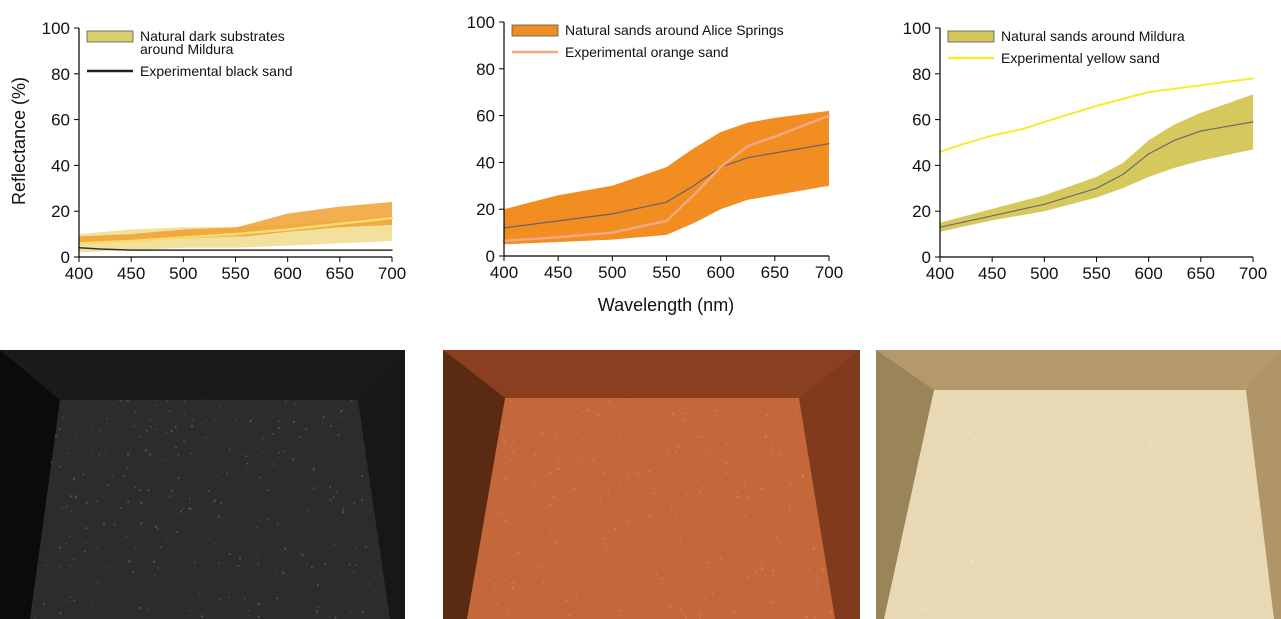 The height and width of the screenshot is (619, 1281). I want to click on legend-label-black-0: Natural dark substrates, so click(212, 36).